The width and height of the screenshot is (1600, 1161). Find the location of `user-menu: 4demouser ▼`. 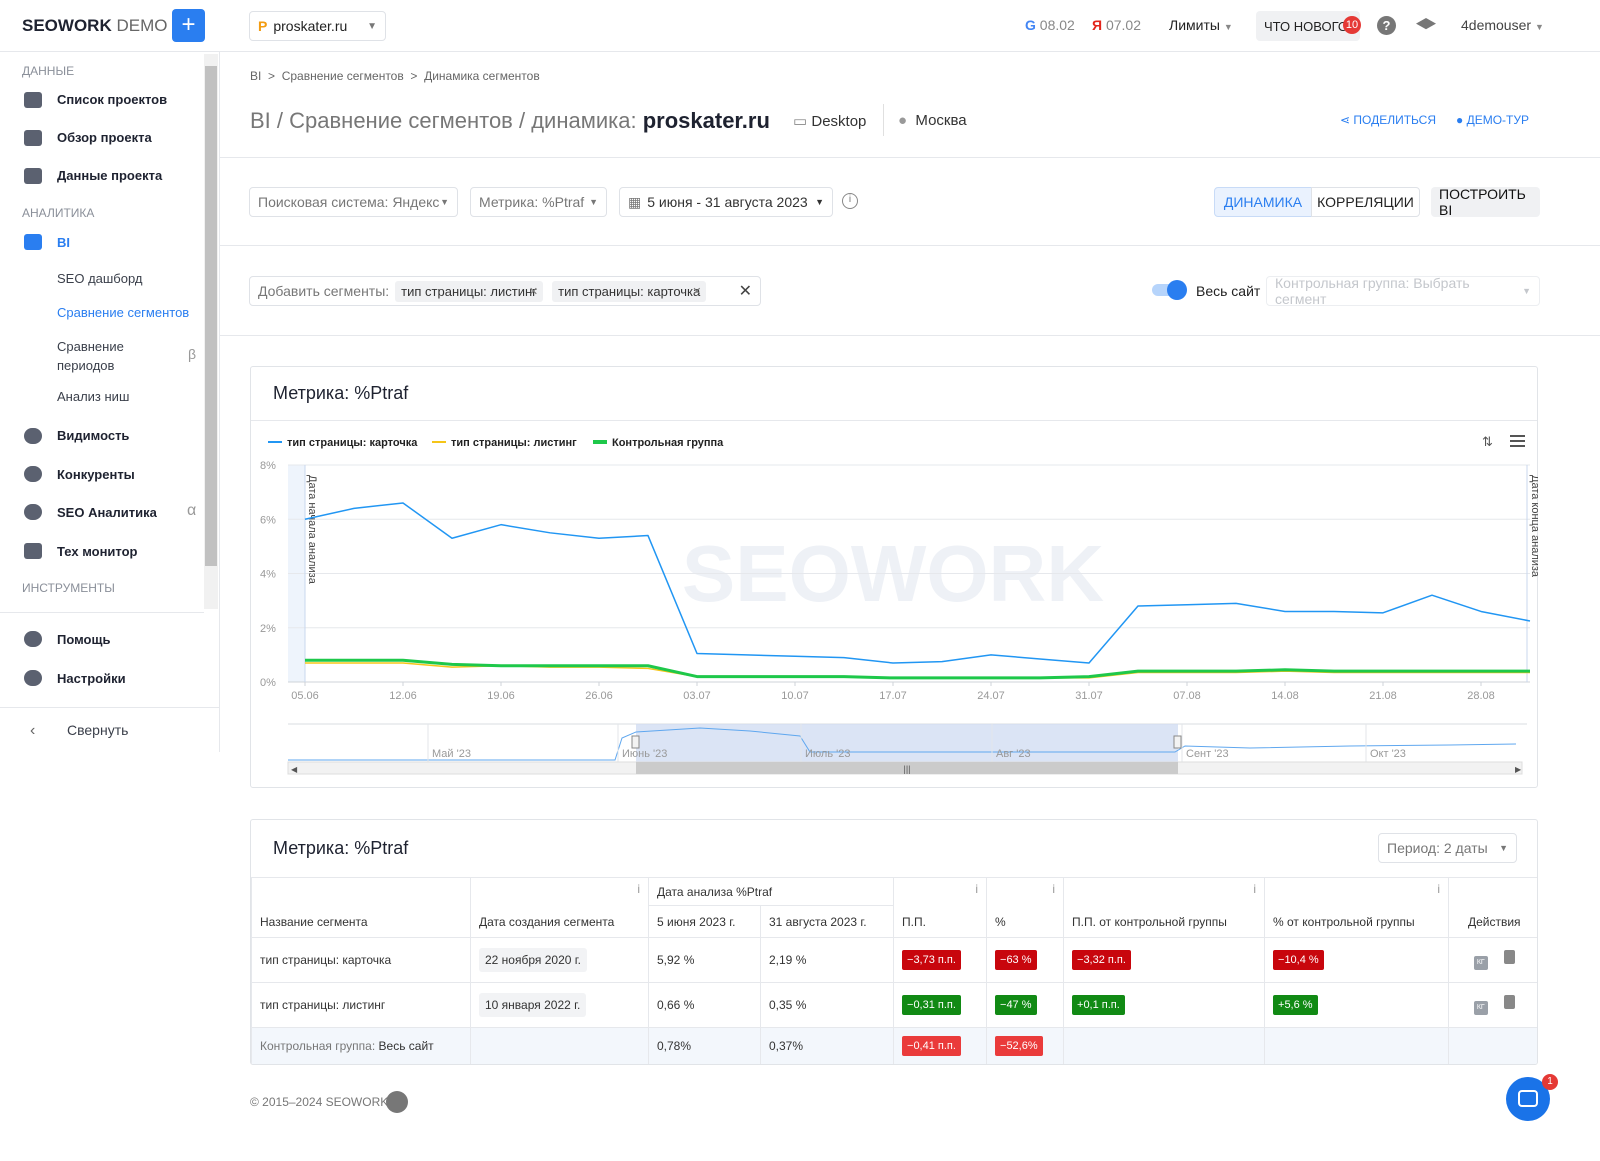

user-menu: 4demouser ▼ is located at coordinates (1502, 25).